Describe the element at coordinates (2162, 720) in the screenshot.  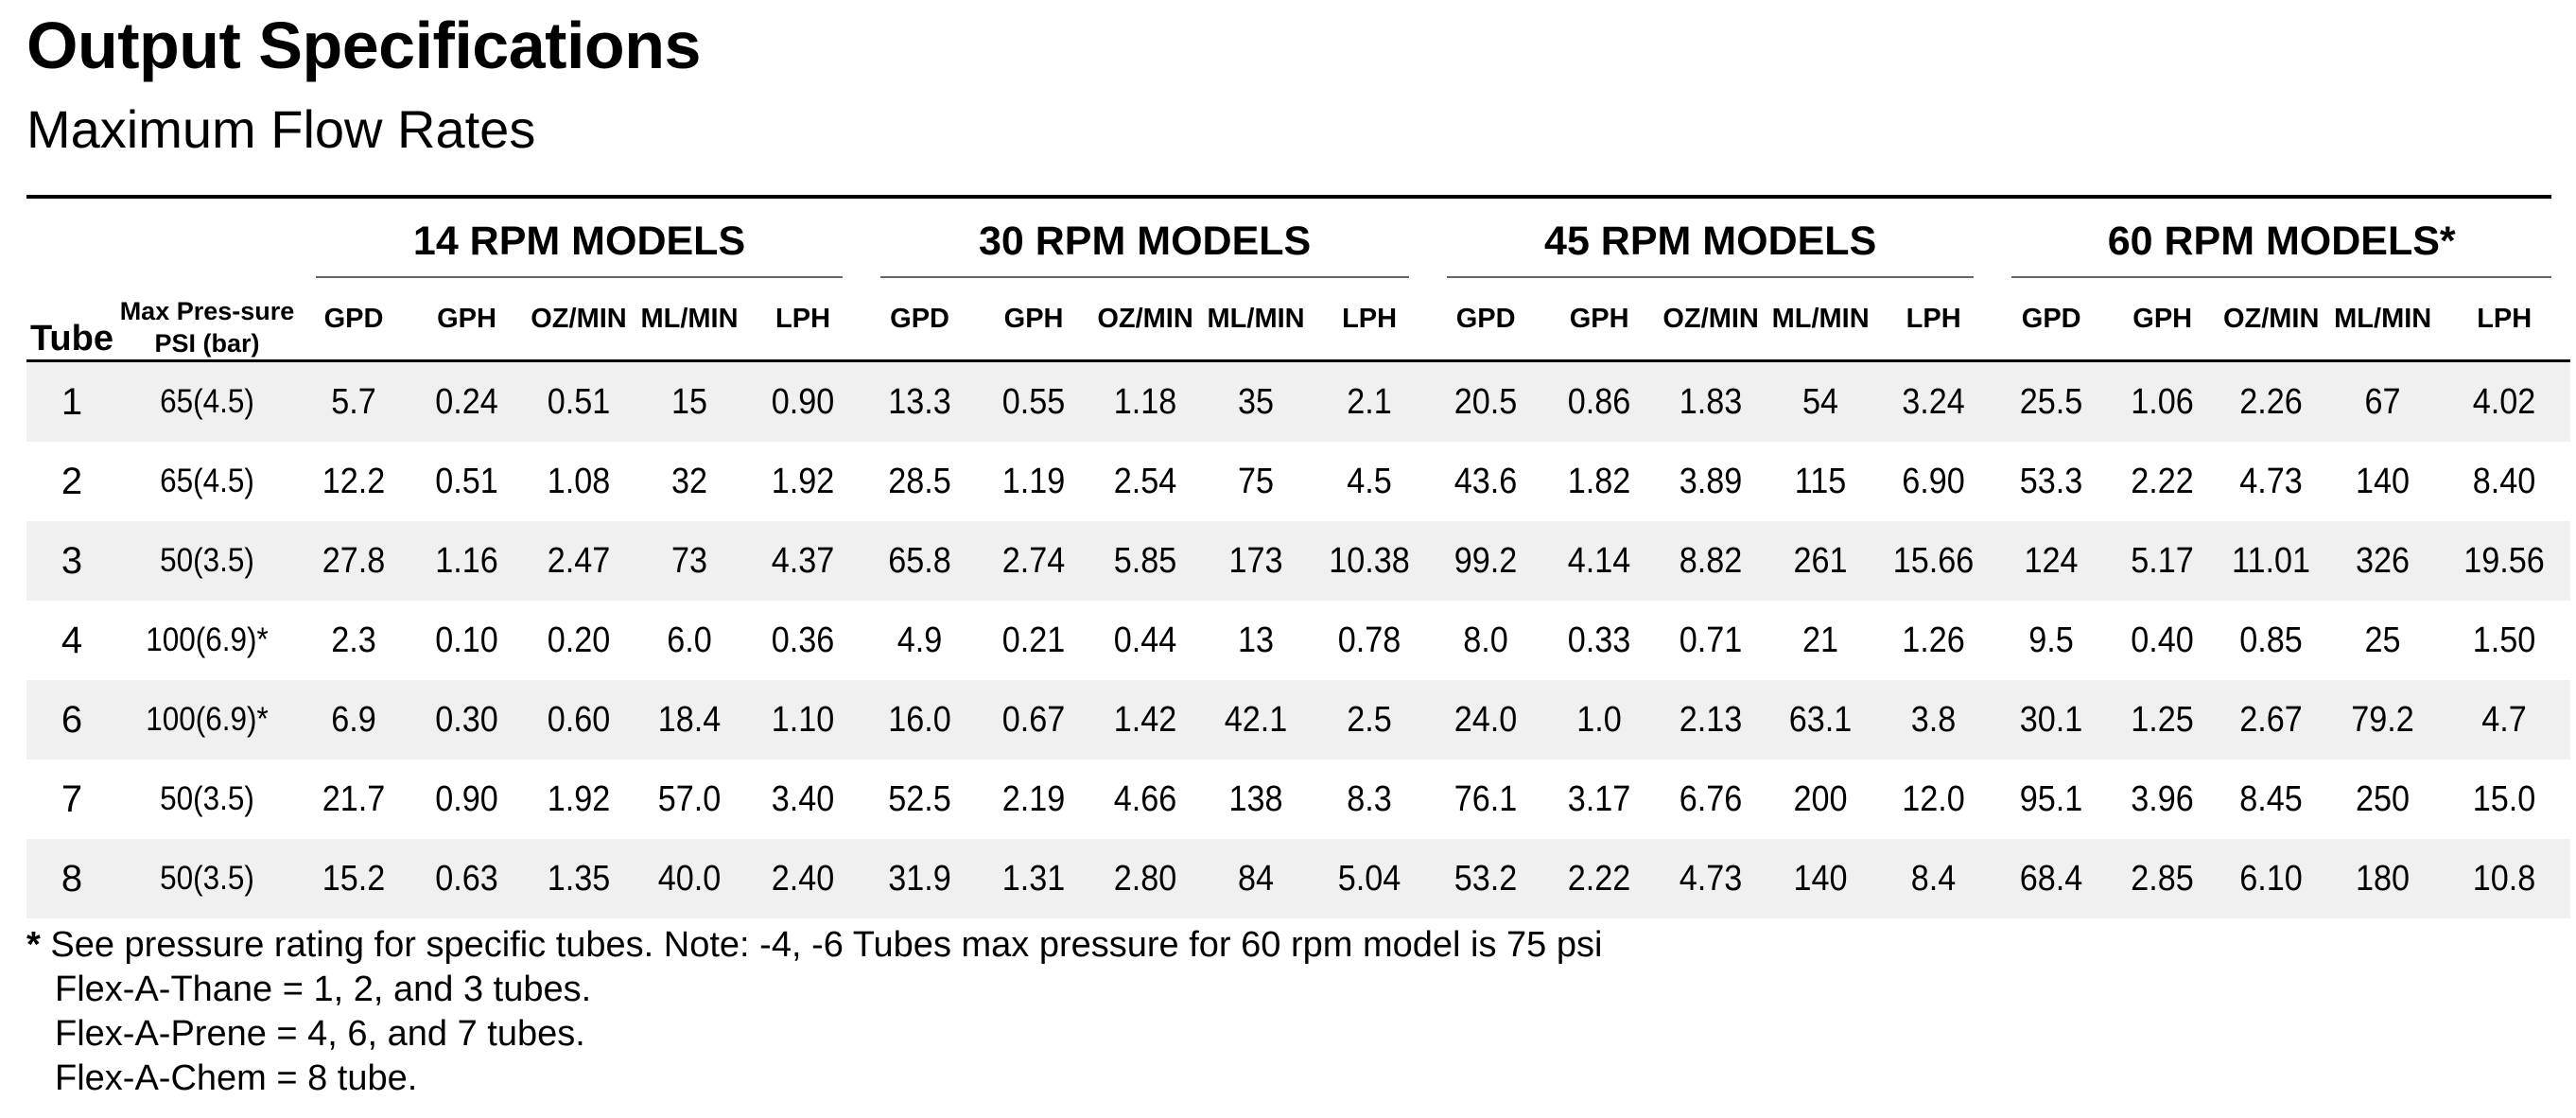
I see `value-cell: 1.25` at that location.